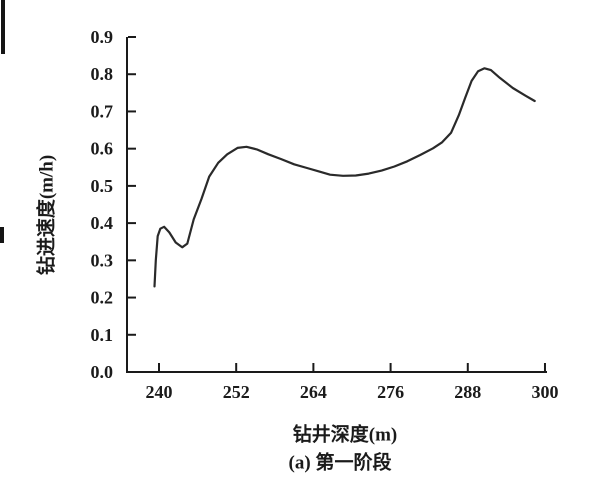 The width and height of the screenshot is (611, 481). I want to click on x-tick-label: 300, so click(544, 392).